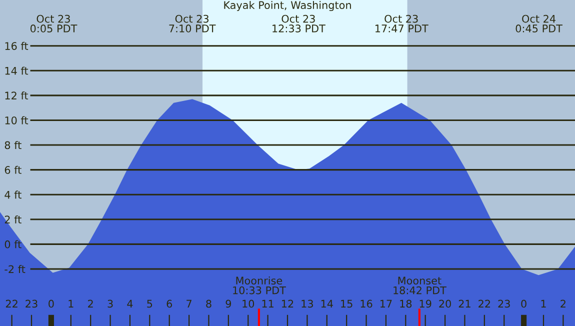 Image resolution: width=575 pixels, height=326 pixels. I want to click on annotation: Oct 23 0:05 PDT, so click(54, 23).